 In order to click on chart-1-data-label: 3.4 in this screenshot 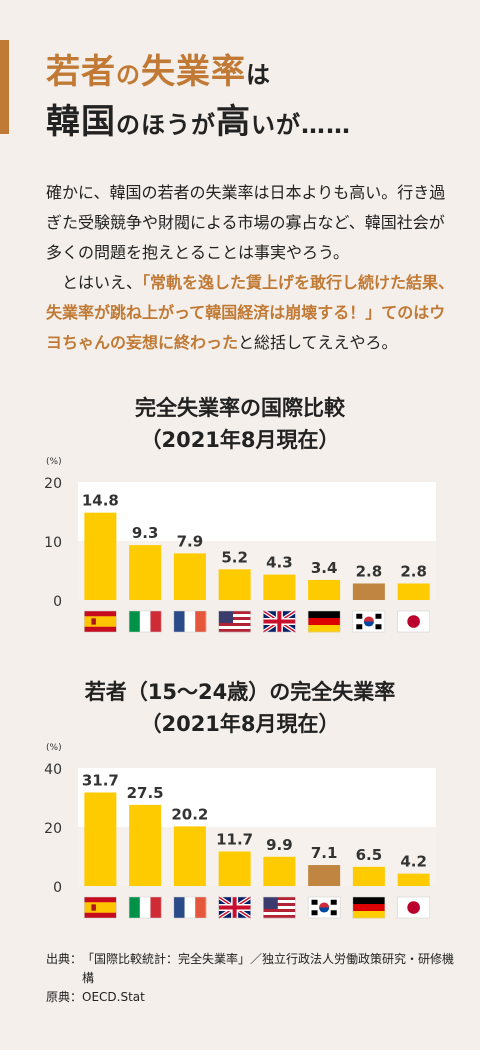, I will do `click(324, 568)`.